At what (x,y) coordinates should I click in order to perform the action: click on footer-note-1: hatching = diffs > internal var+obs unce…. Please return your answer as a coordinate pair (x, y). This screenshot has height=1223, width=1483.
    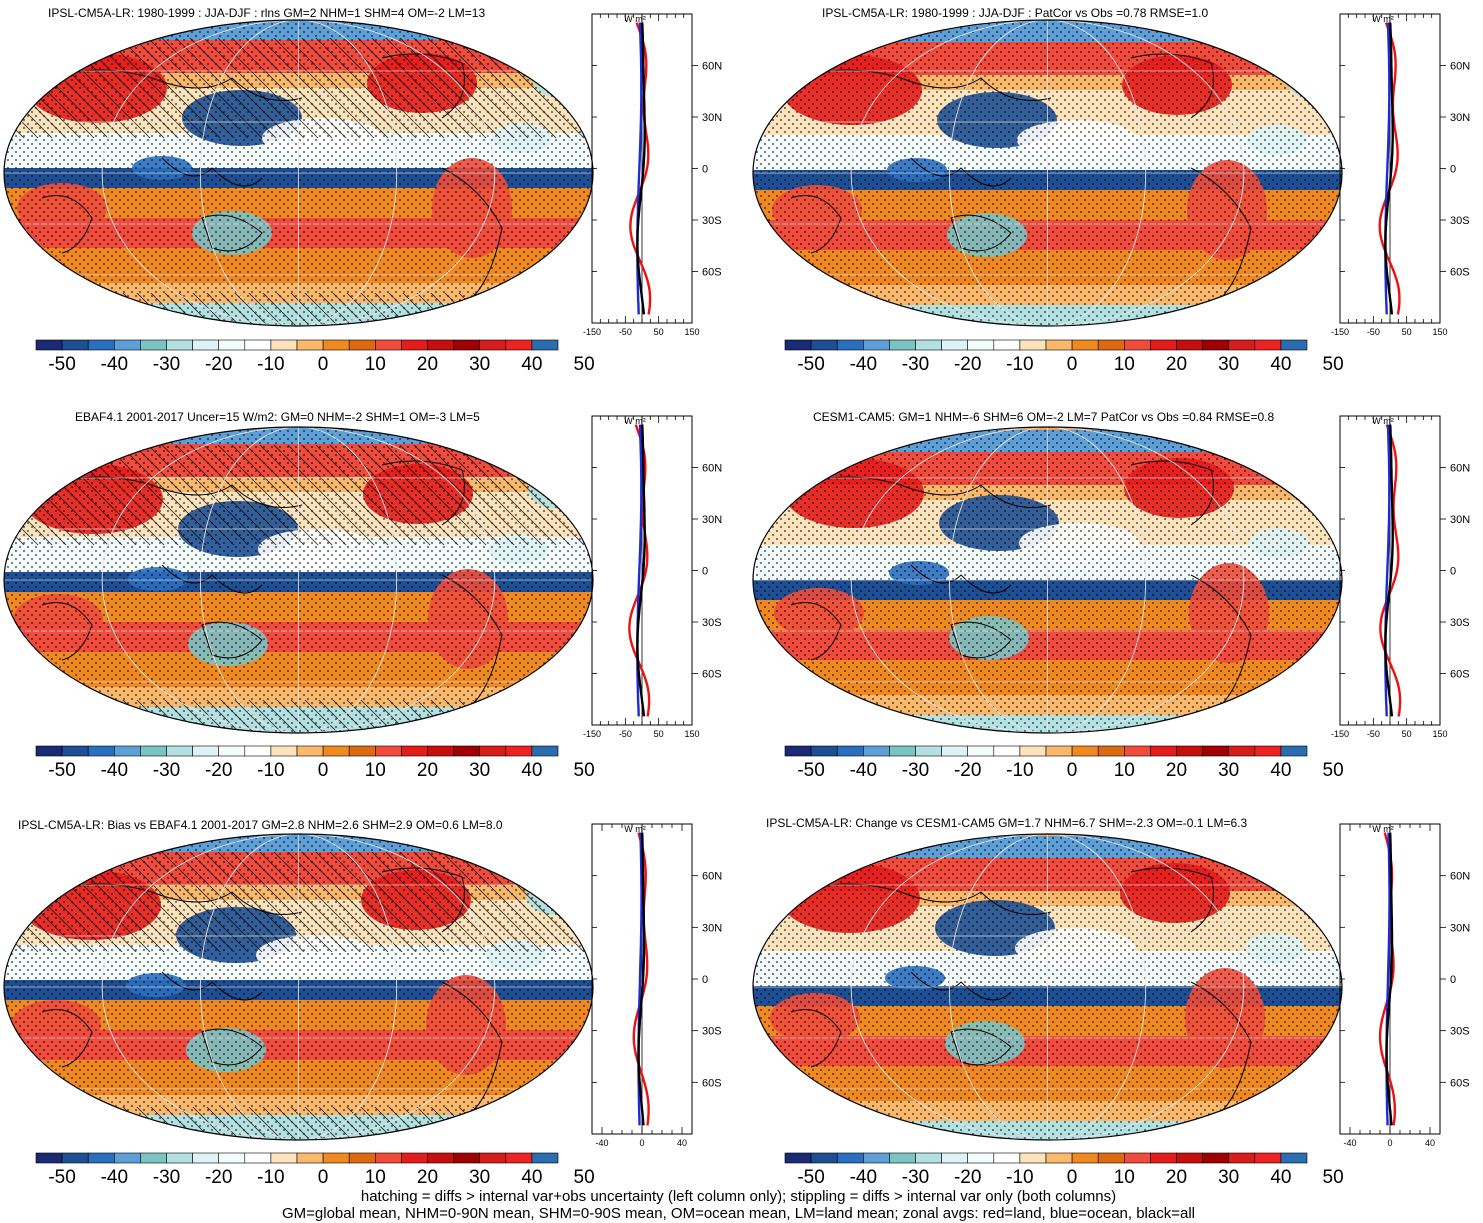
    Looking at the image, I should click on (740, 1197).